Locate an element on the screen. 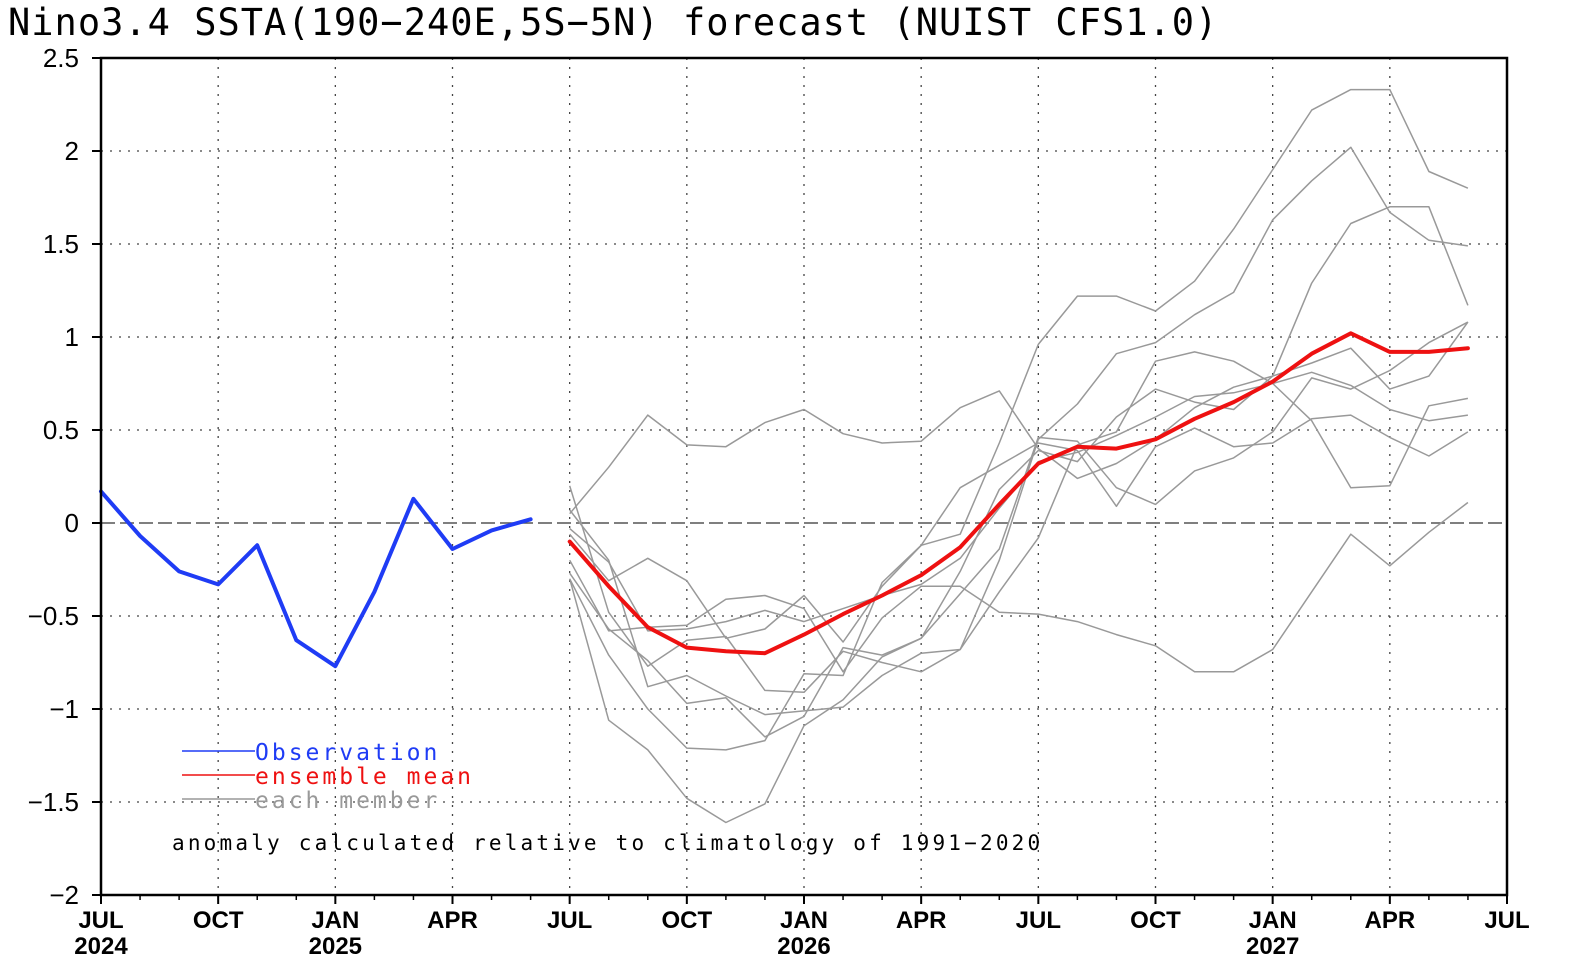  y-tick-label: −2 is located at coordinates (64, 895).